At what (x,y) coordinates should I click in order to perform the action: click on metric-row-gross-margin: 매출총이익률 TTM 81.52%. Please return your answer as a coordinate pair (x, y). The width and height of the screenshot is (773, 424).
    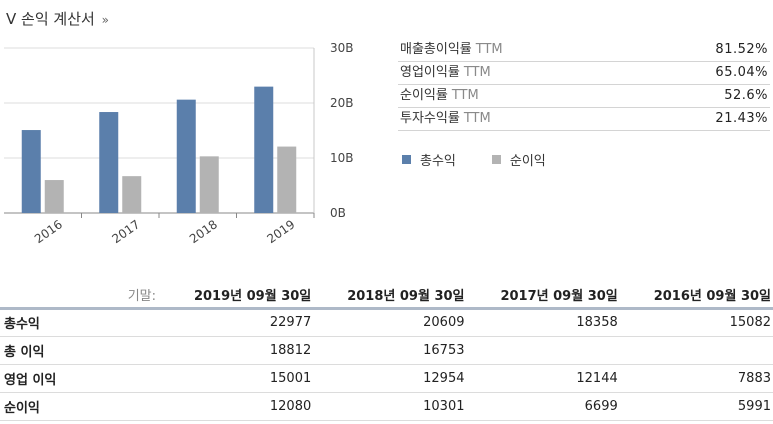
    Looking at the image, I should click on (584, 50).